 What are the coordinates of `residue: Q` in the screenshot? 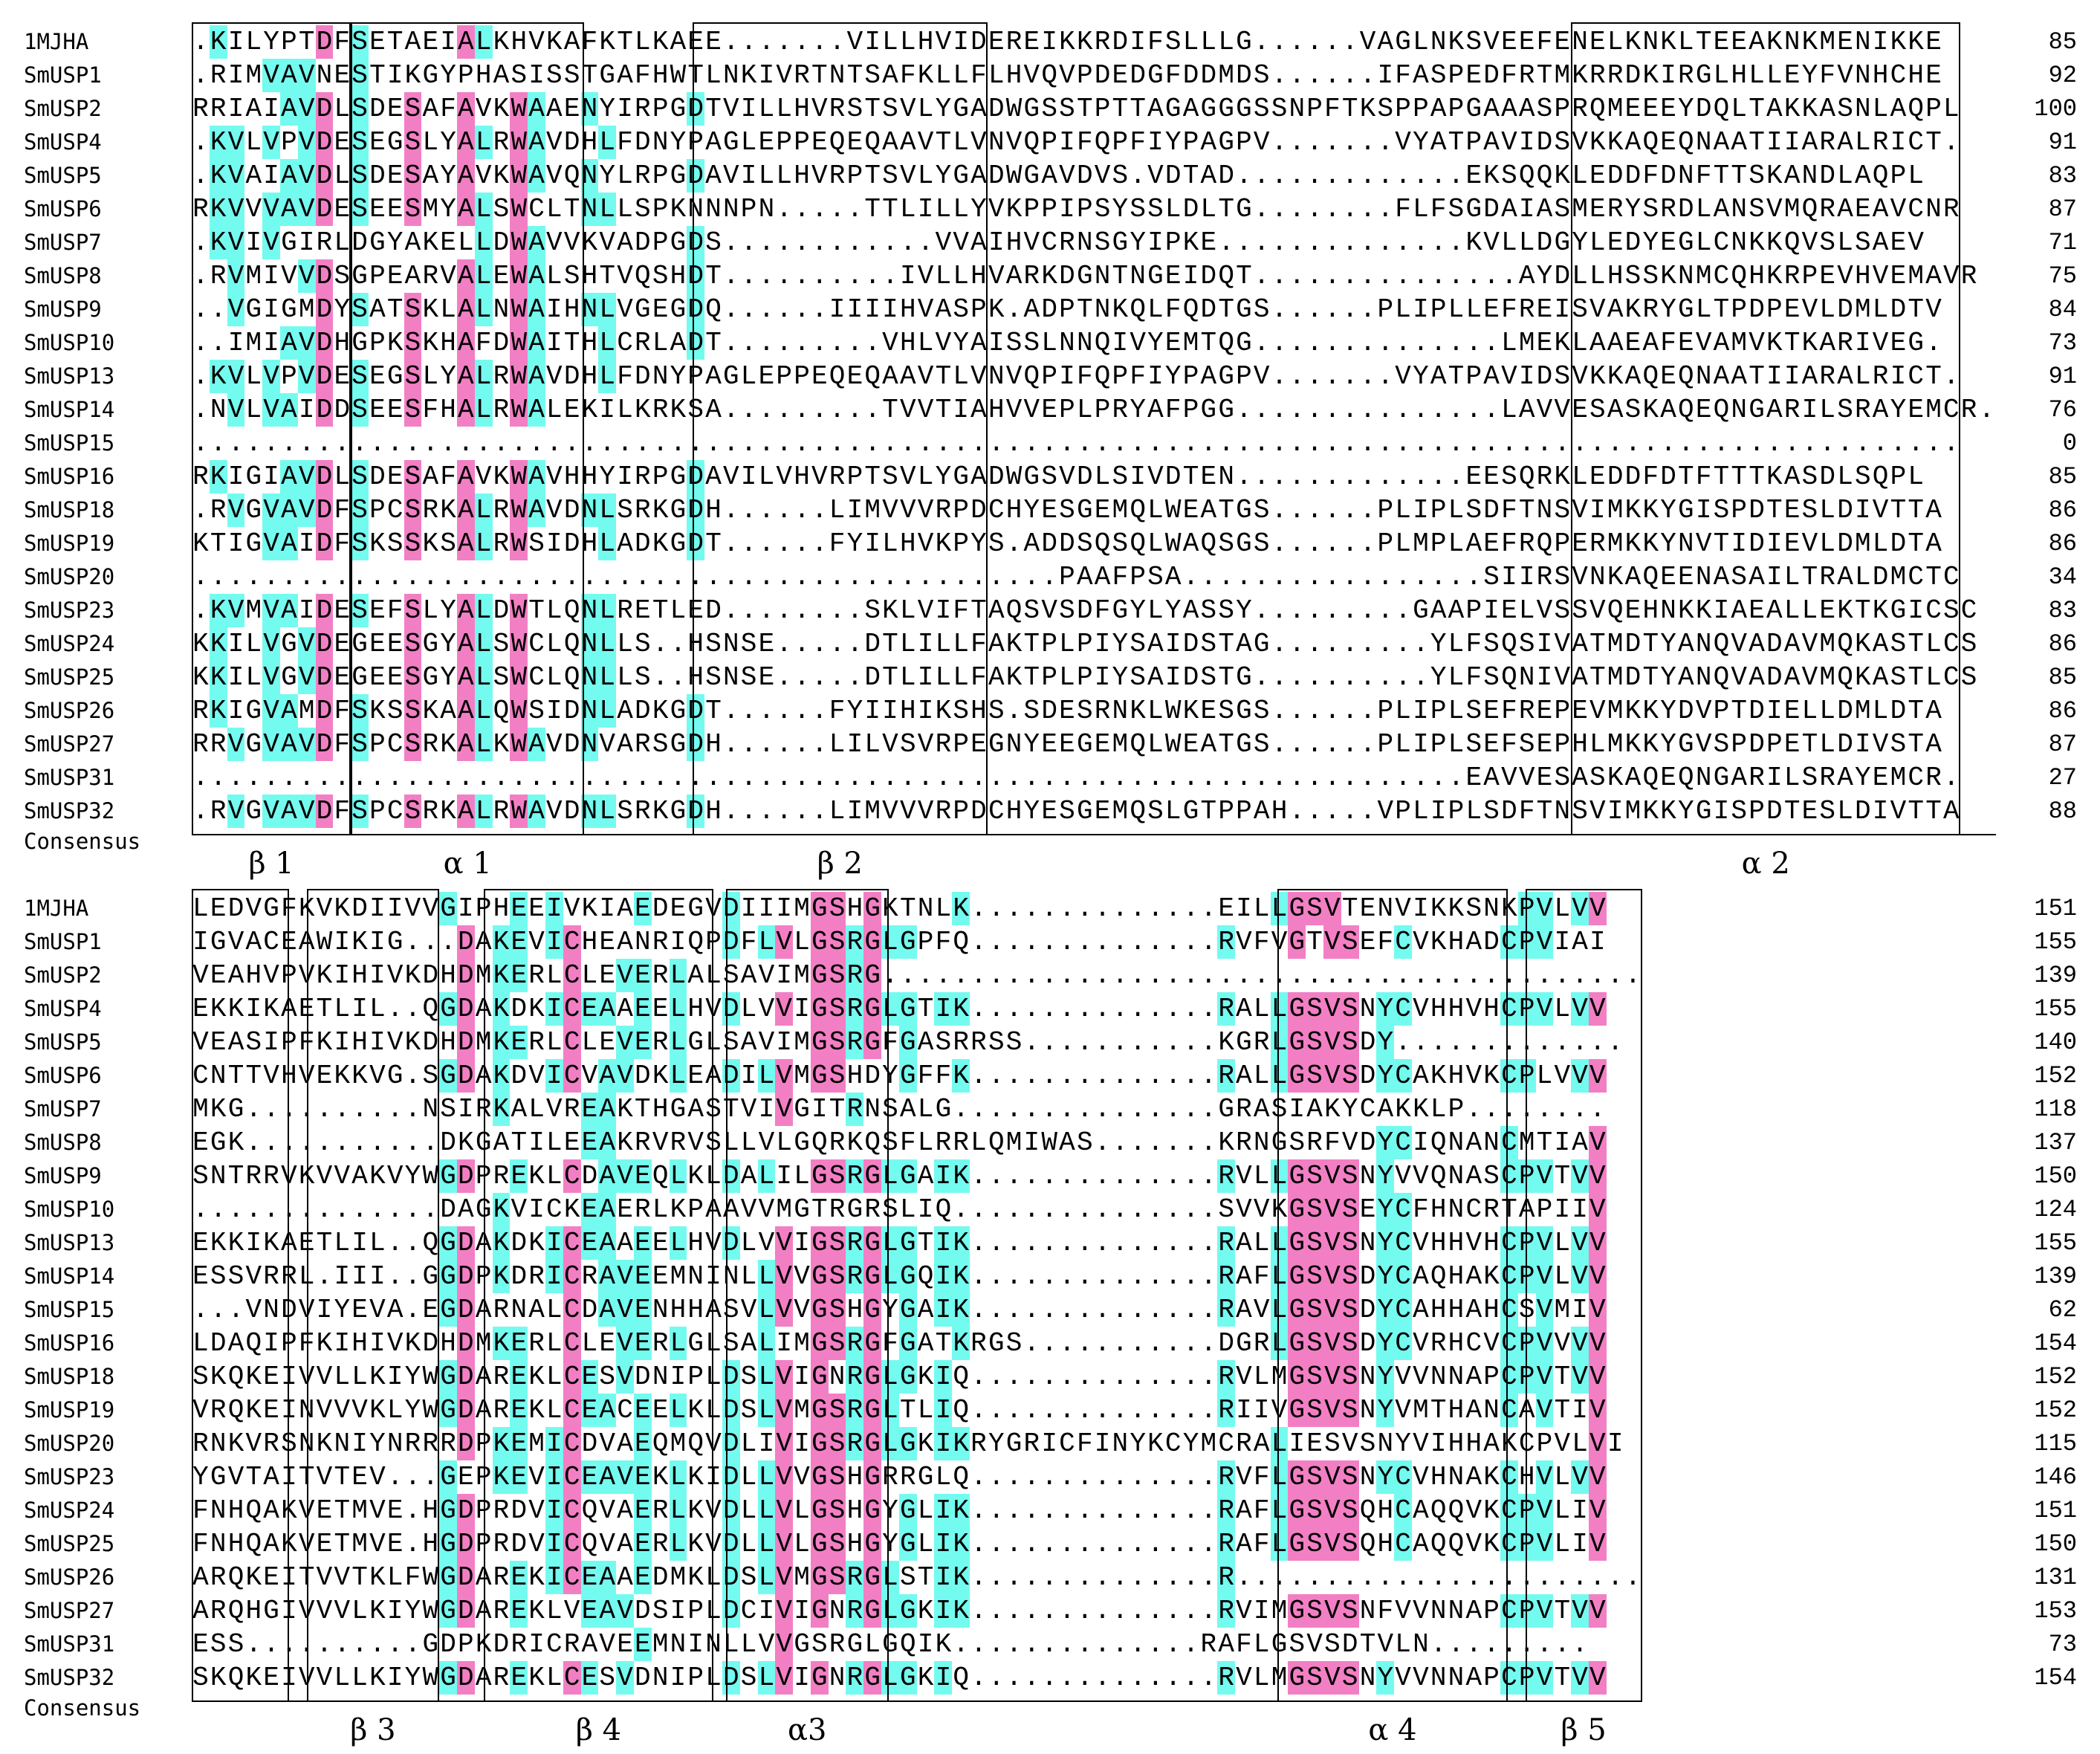 It's located at (1226, 276).